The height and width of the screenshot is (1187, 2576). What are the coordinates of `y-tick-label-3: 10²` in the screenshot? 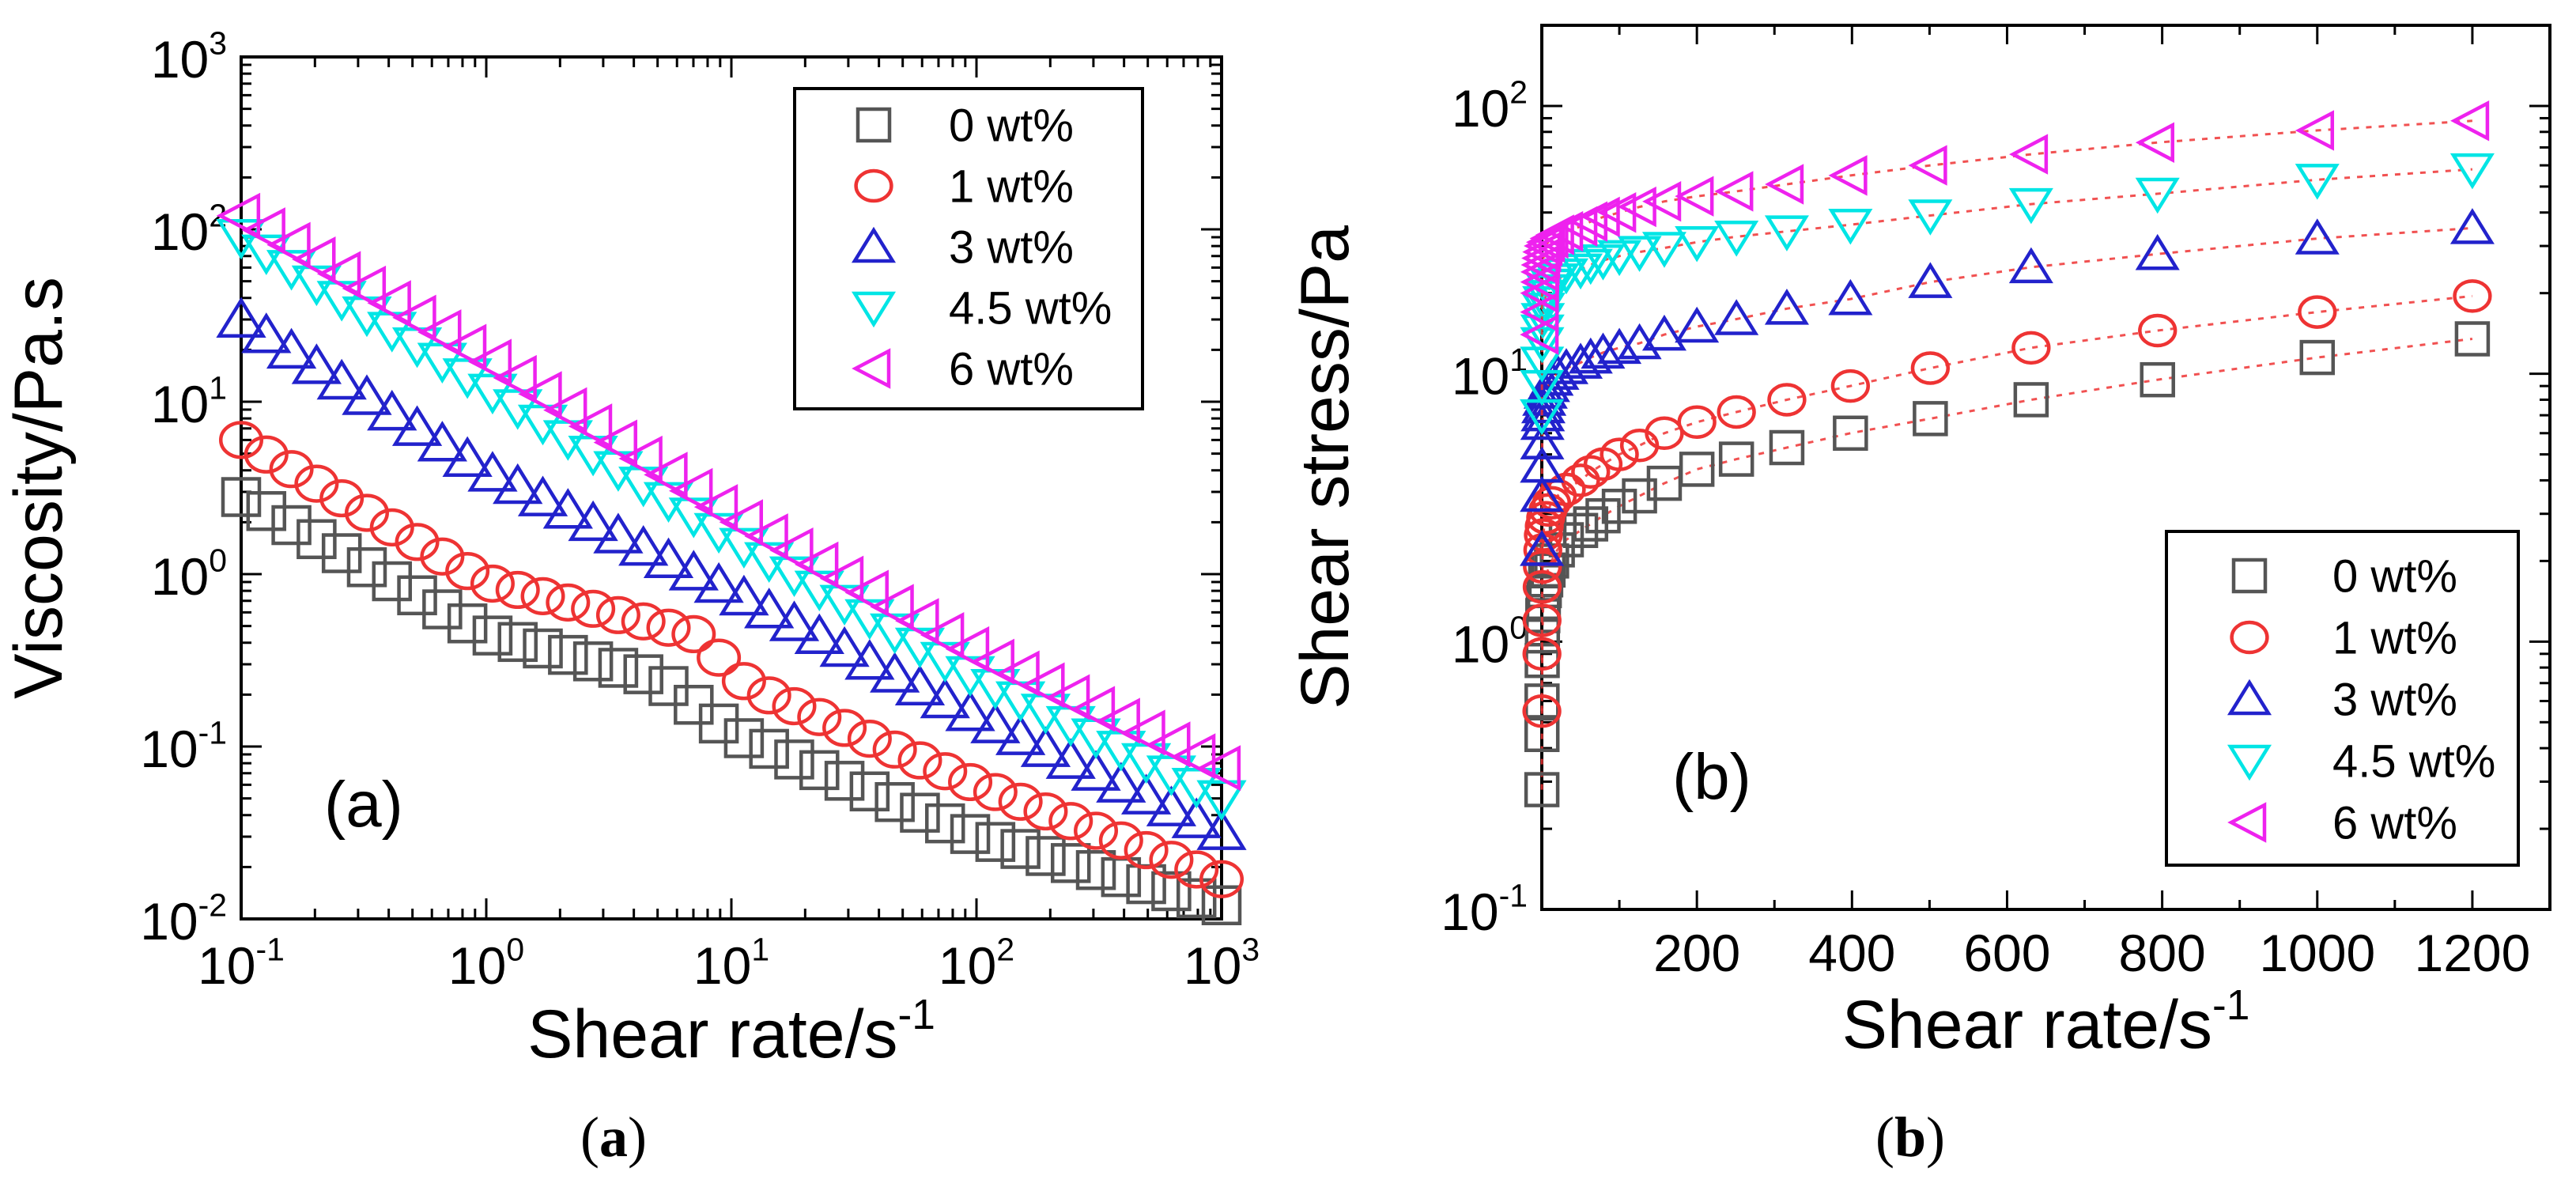 It's located at (1490, 106).